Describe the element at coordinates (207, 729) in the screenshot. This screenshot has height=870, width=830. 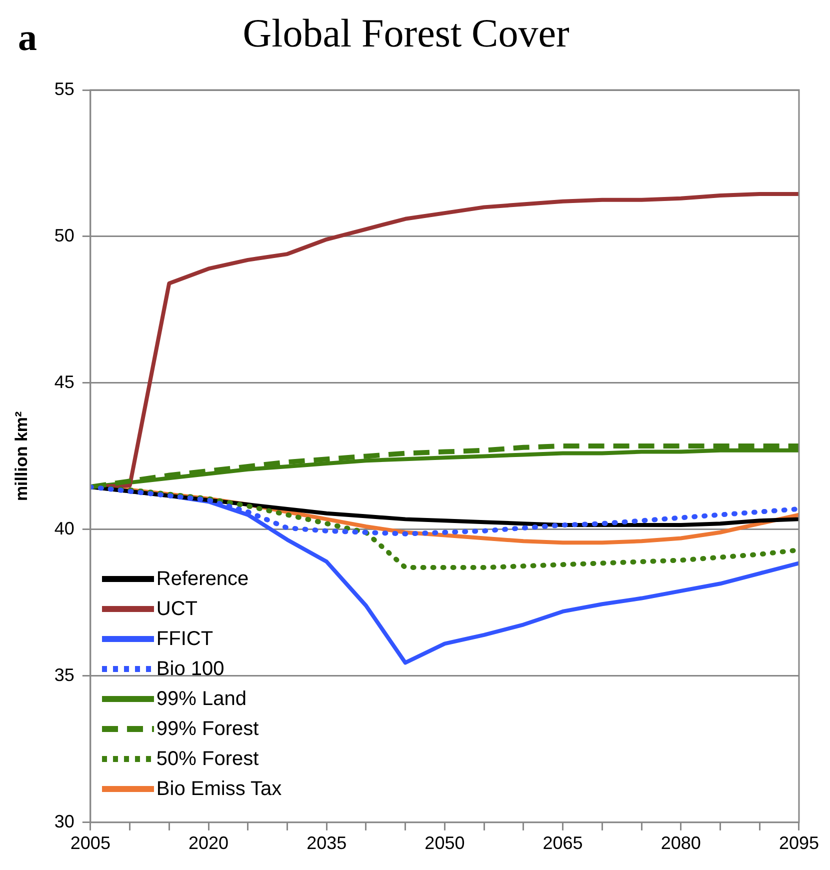
I see `legend-label: 99% Forest` at that location.